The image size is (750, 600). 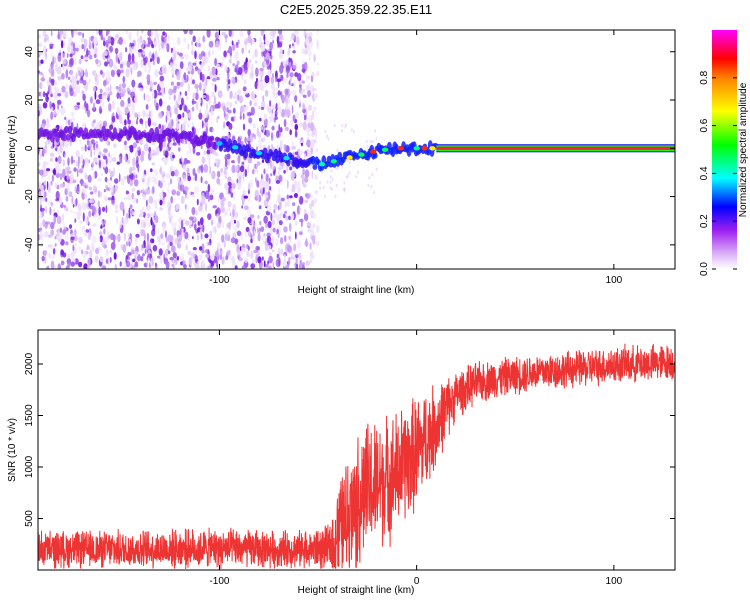 What do you see at coordinates (555, 148) in the screenshot?
I see `spectrogram-steady-line` at bounding box center [555, 148].